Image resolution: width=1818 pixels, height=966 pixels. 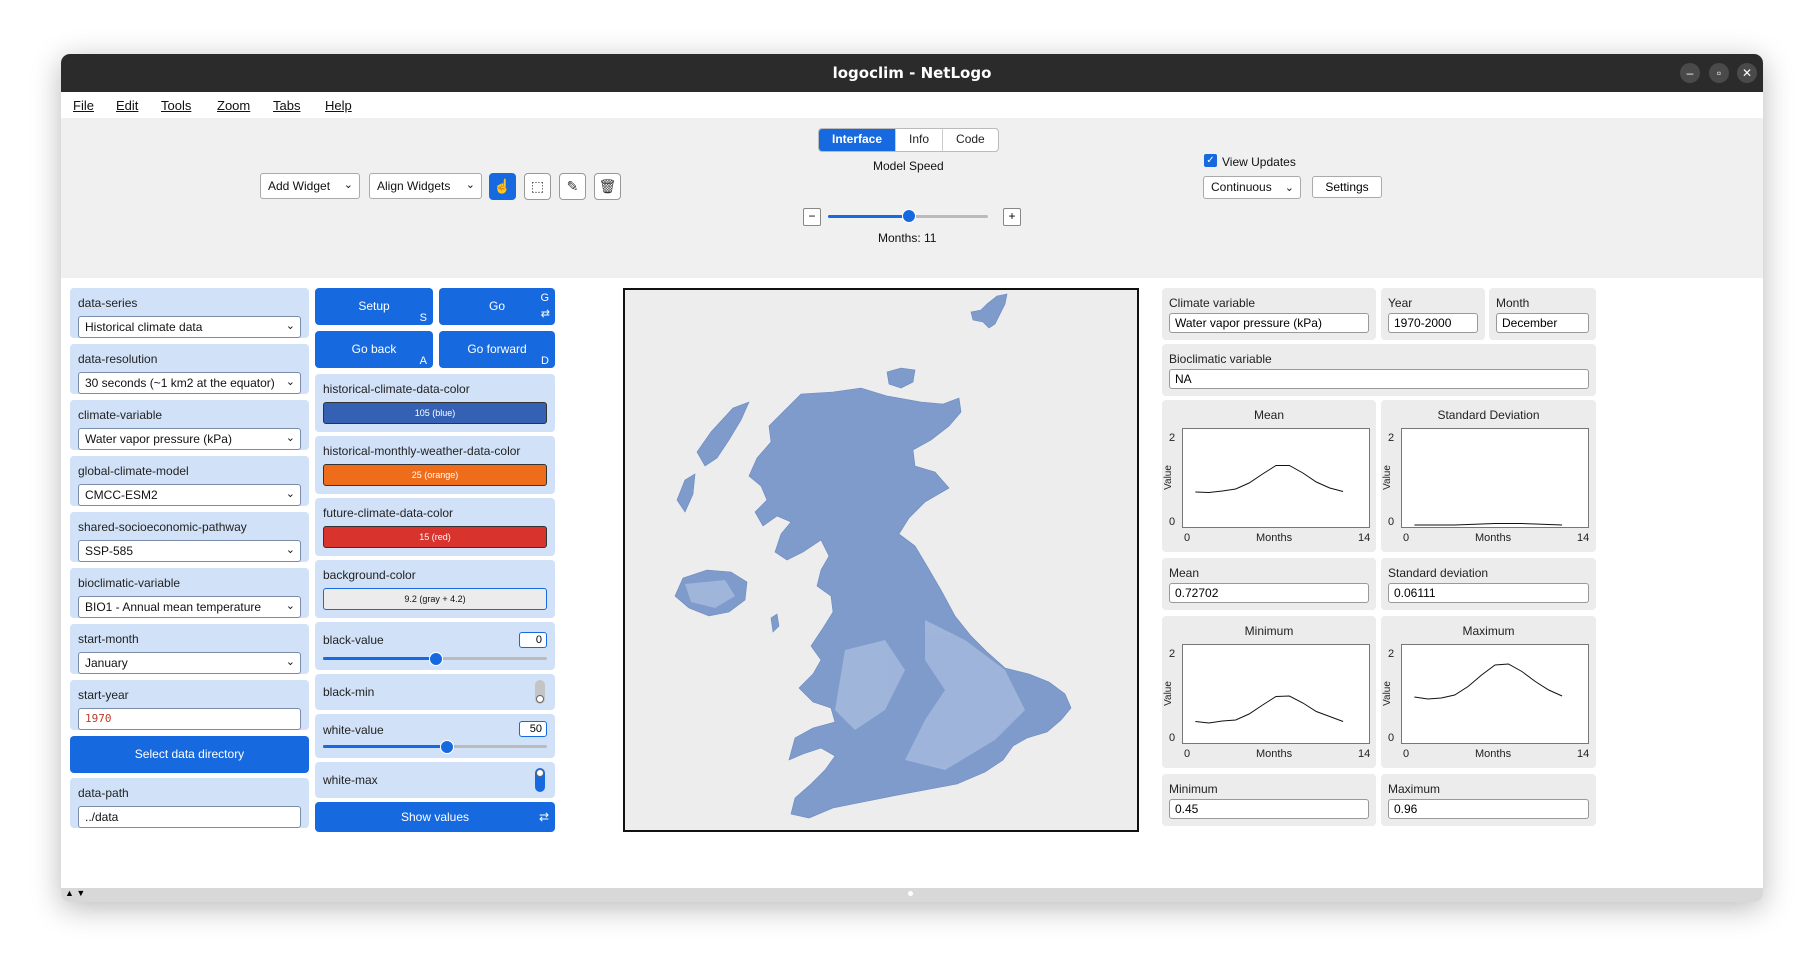 I want to click on standard-deviation-plot: Standard Deviation 2 0 0 14 Months Value, so click(x=1488, y=476).